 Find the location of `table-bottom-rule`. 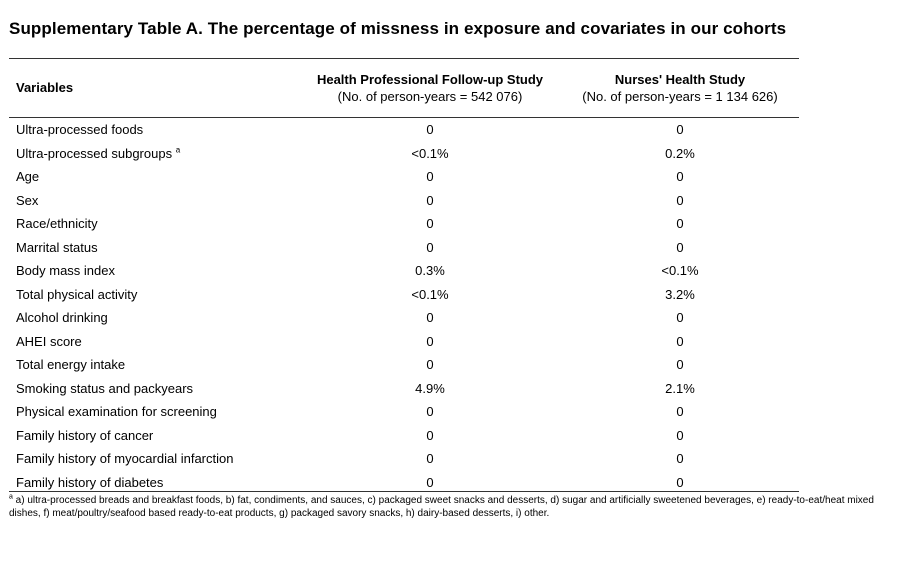

table-bottom-rule is located at coordinates (404, 491).